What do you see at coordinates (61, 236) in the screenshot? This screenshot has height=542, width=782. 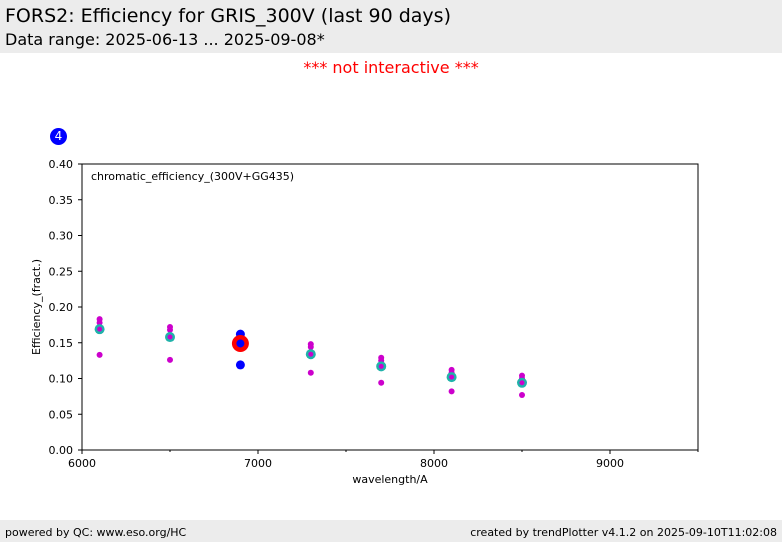 I see `y-tick-label: 0.30` at bounding box center [61, 236].